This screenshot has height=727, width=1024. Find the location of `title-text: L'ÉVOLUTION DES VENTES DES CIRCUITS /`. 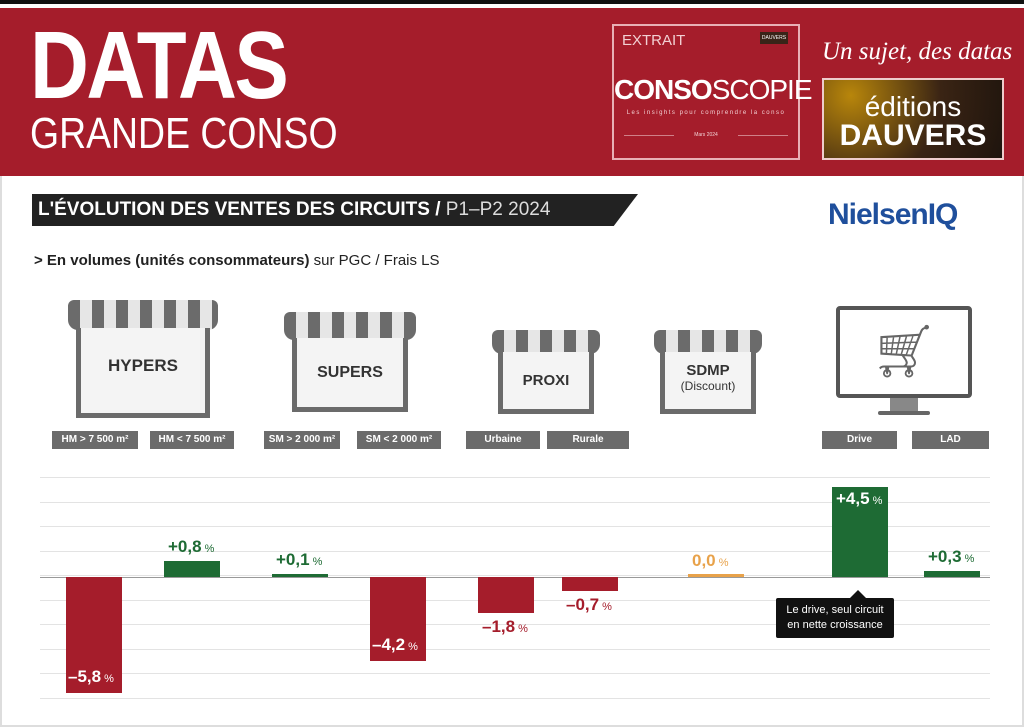

title-text: L'ÉVOLUTION DES VENTES DES CIRCUITS / is located at coordinates (239, 209).